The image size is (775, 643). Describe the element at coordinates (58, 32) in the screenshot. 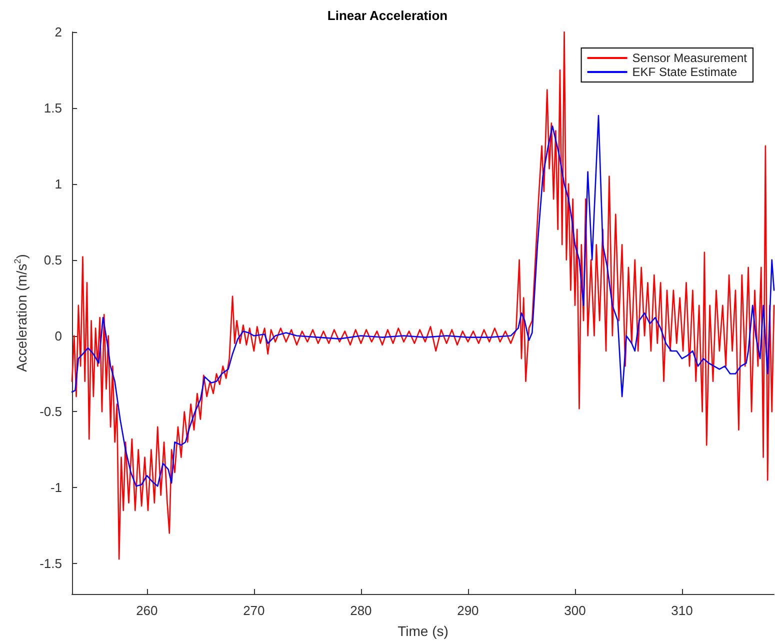

I see `y-tick-label: 2` at that location.